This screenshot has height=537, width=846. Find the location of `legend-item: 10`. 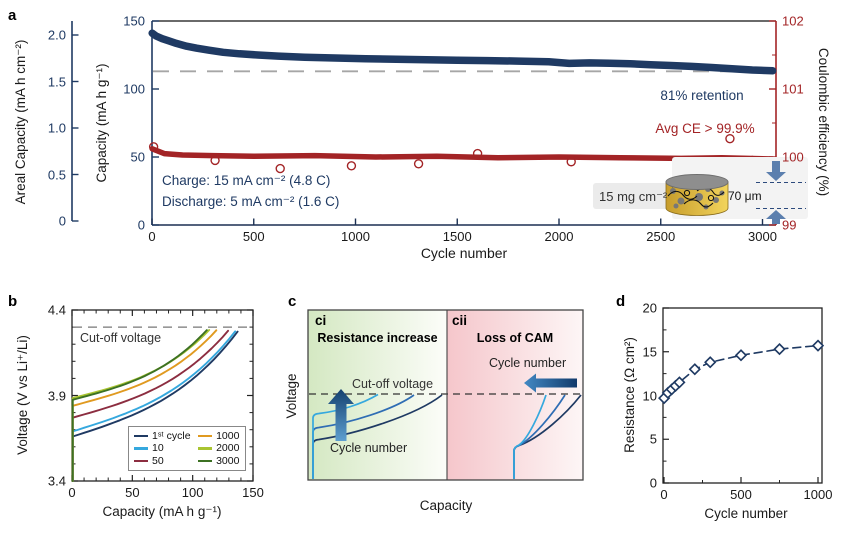

legend-item: 10 is located at coordinates (162, 448).